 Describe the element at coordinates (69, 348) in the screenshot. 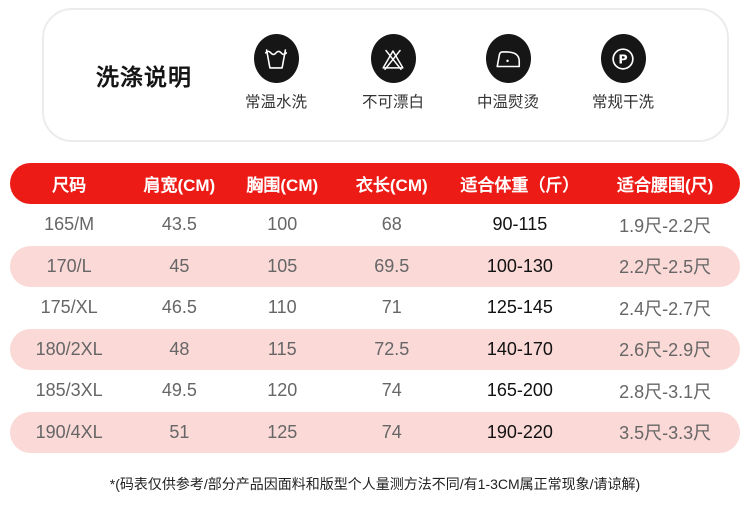

I see `cell-size: 180/2XL` at that location.